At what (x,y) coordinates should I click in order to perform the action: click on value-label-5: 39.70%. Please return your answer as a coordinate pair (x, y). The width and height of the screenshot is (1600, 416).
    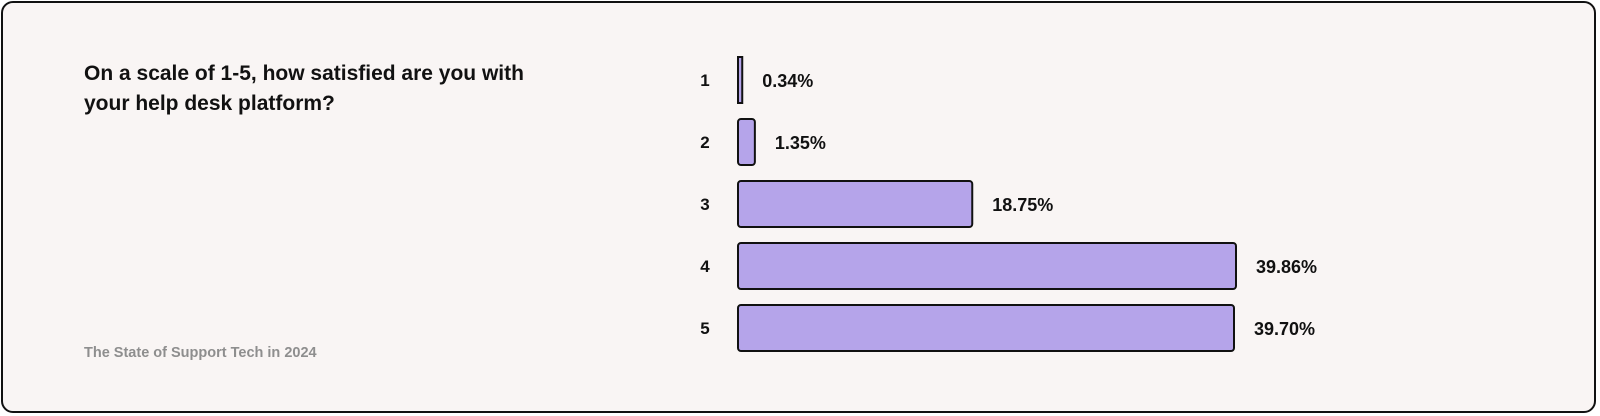
    Looking at the image, I should click on (1284, 329).